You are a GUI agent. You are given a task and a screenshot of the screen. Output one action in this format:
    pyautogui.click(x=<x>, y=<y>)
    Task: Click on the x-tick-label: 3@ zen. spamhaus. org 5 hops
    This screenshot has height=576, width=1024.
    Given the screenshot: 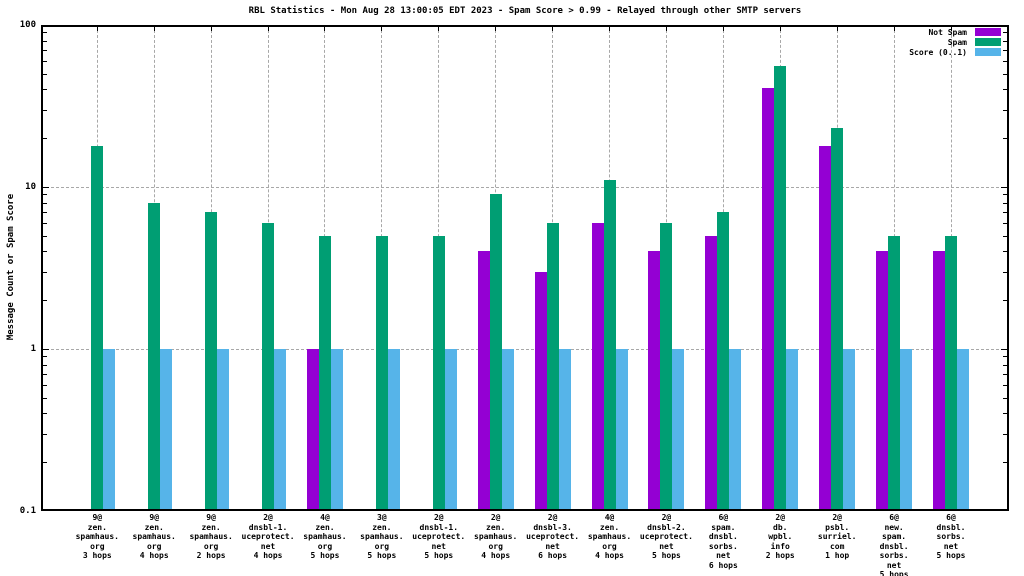 What is the action you would take?
    pyautogui.click(x=382, y=536)
    